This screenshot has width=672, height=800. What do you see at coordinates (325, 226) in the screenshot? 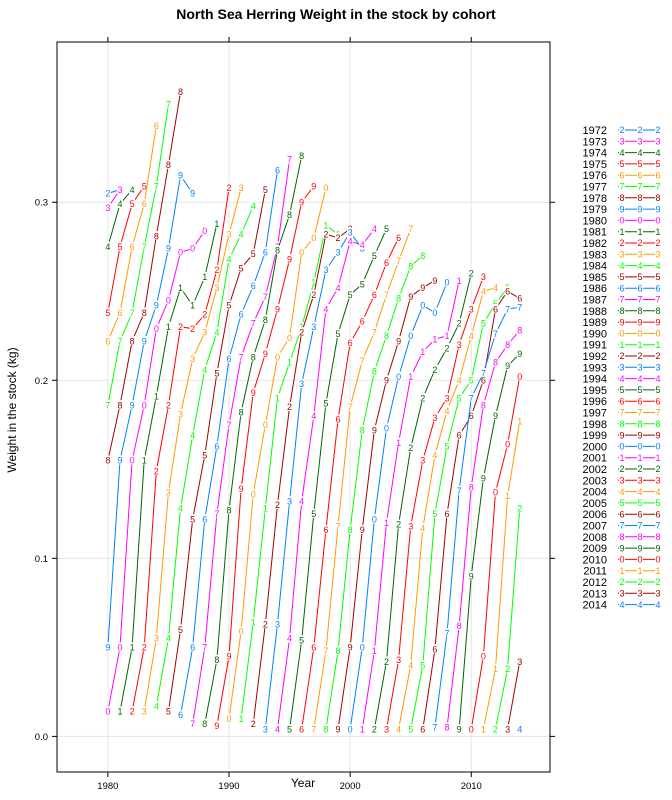
I see `data-point: 1` at bounding box center [325, 226].